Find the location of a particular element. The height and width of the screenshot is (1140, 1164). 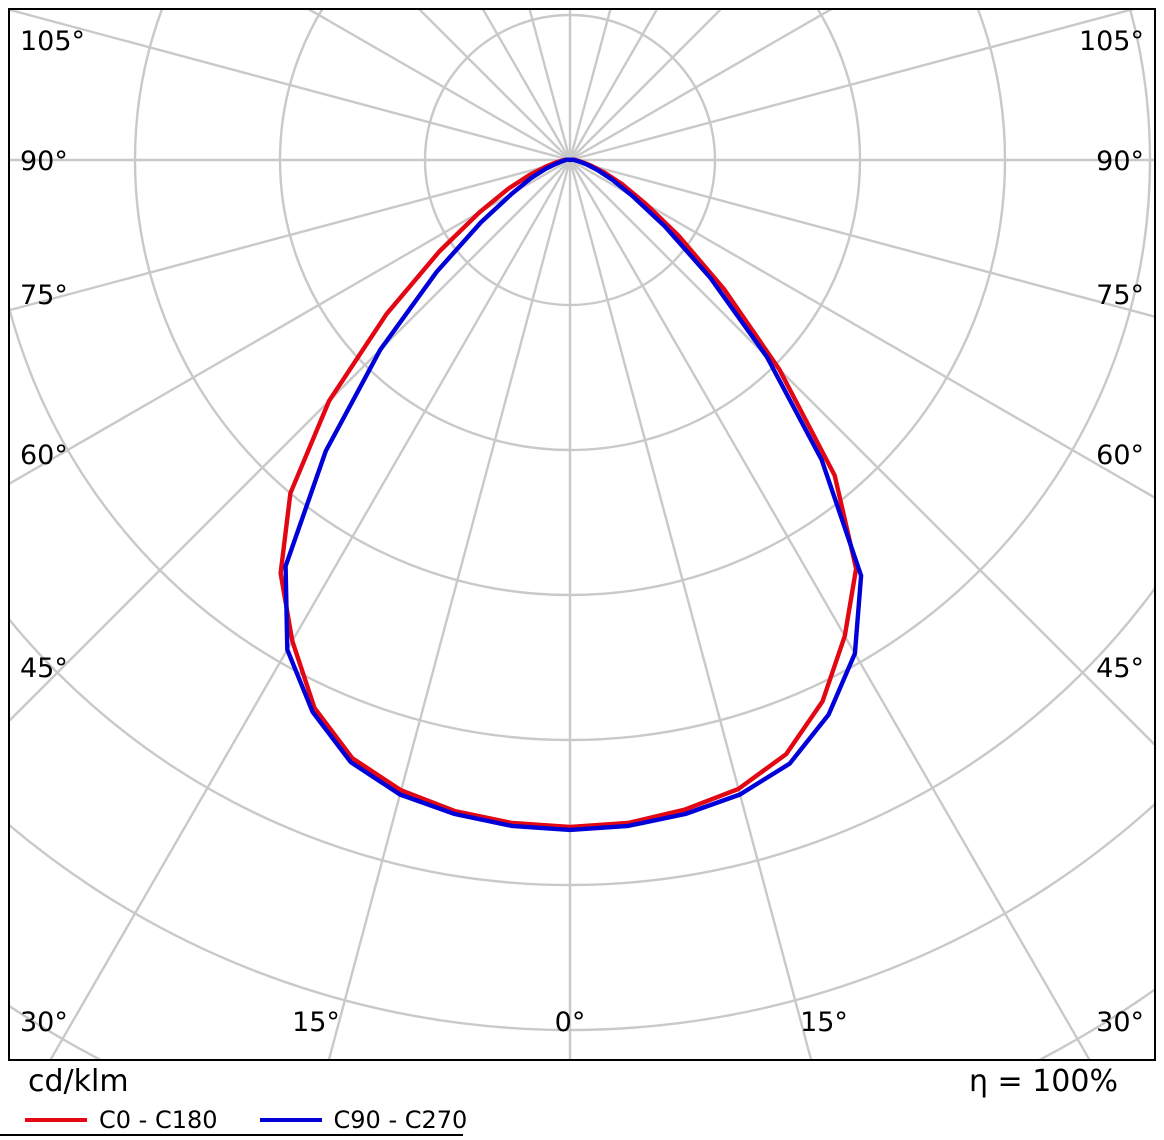

legend-entry-c90-c270: C90 - C270 is located at coordinates (363, 1120).